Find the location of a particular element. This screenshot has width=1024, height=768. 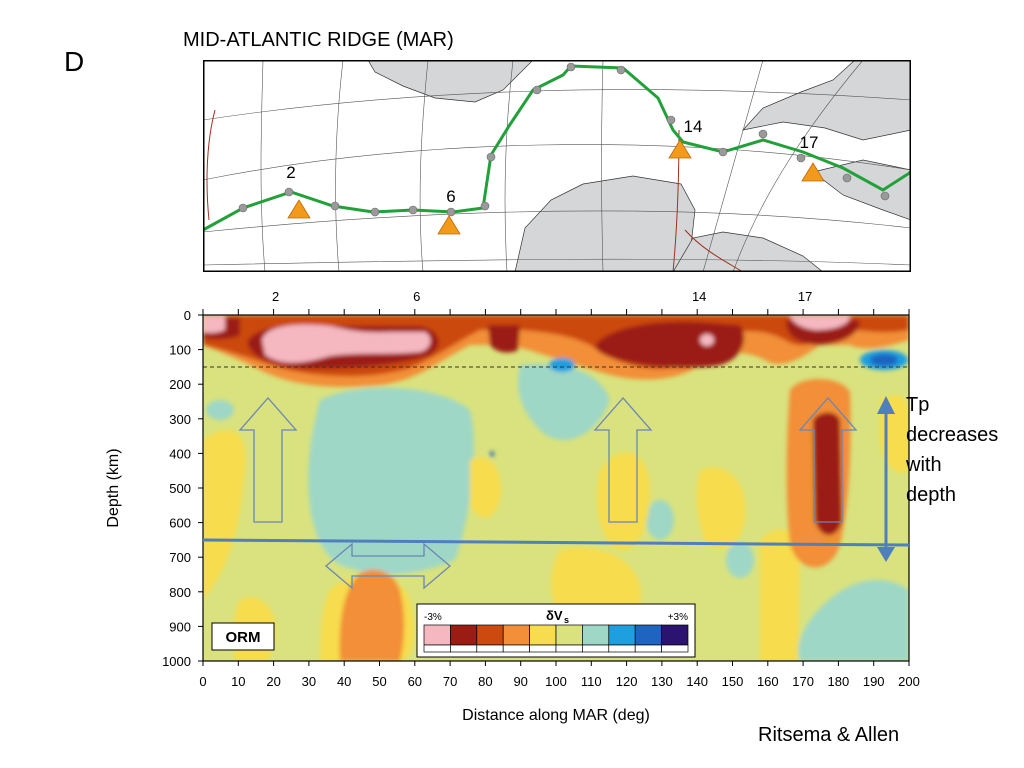

x-tick-label: 80 is located at coordinates (485, 681).